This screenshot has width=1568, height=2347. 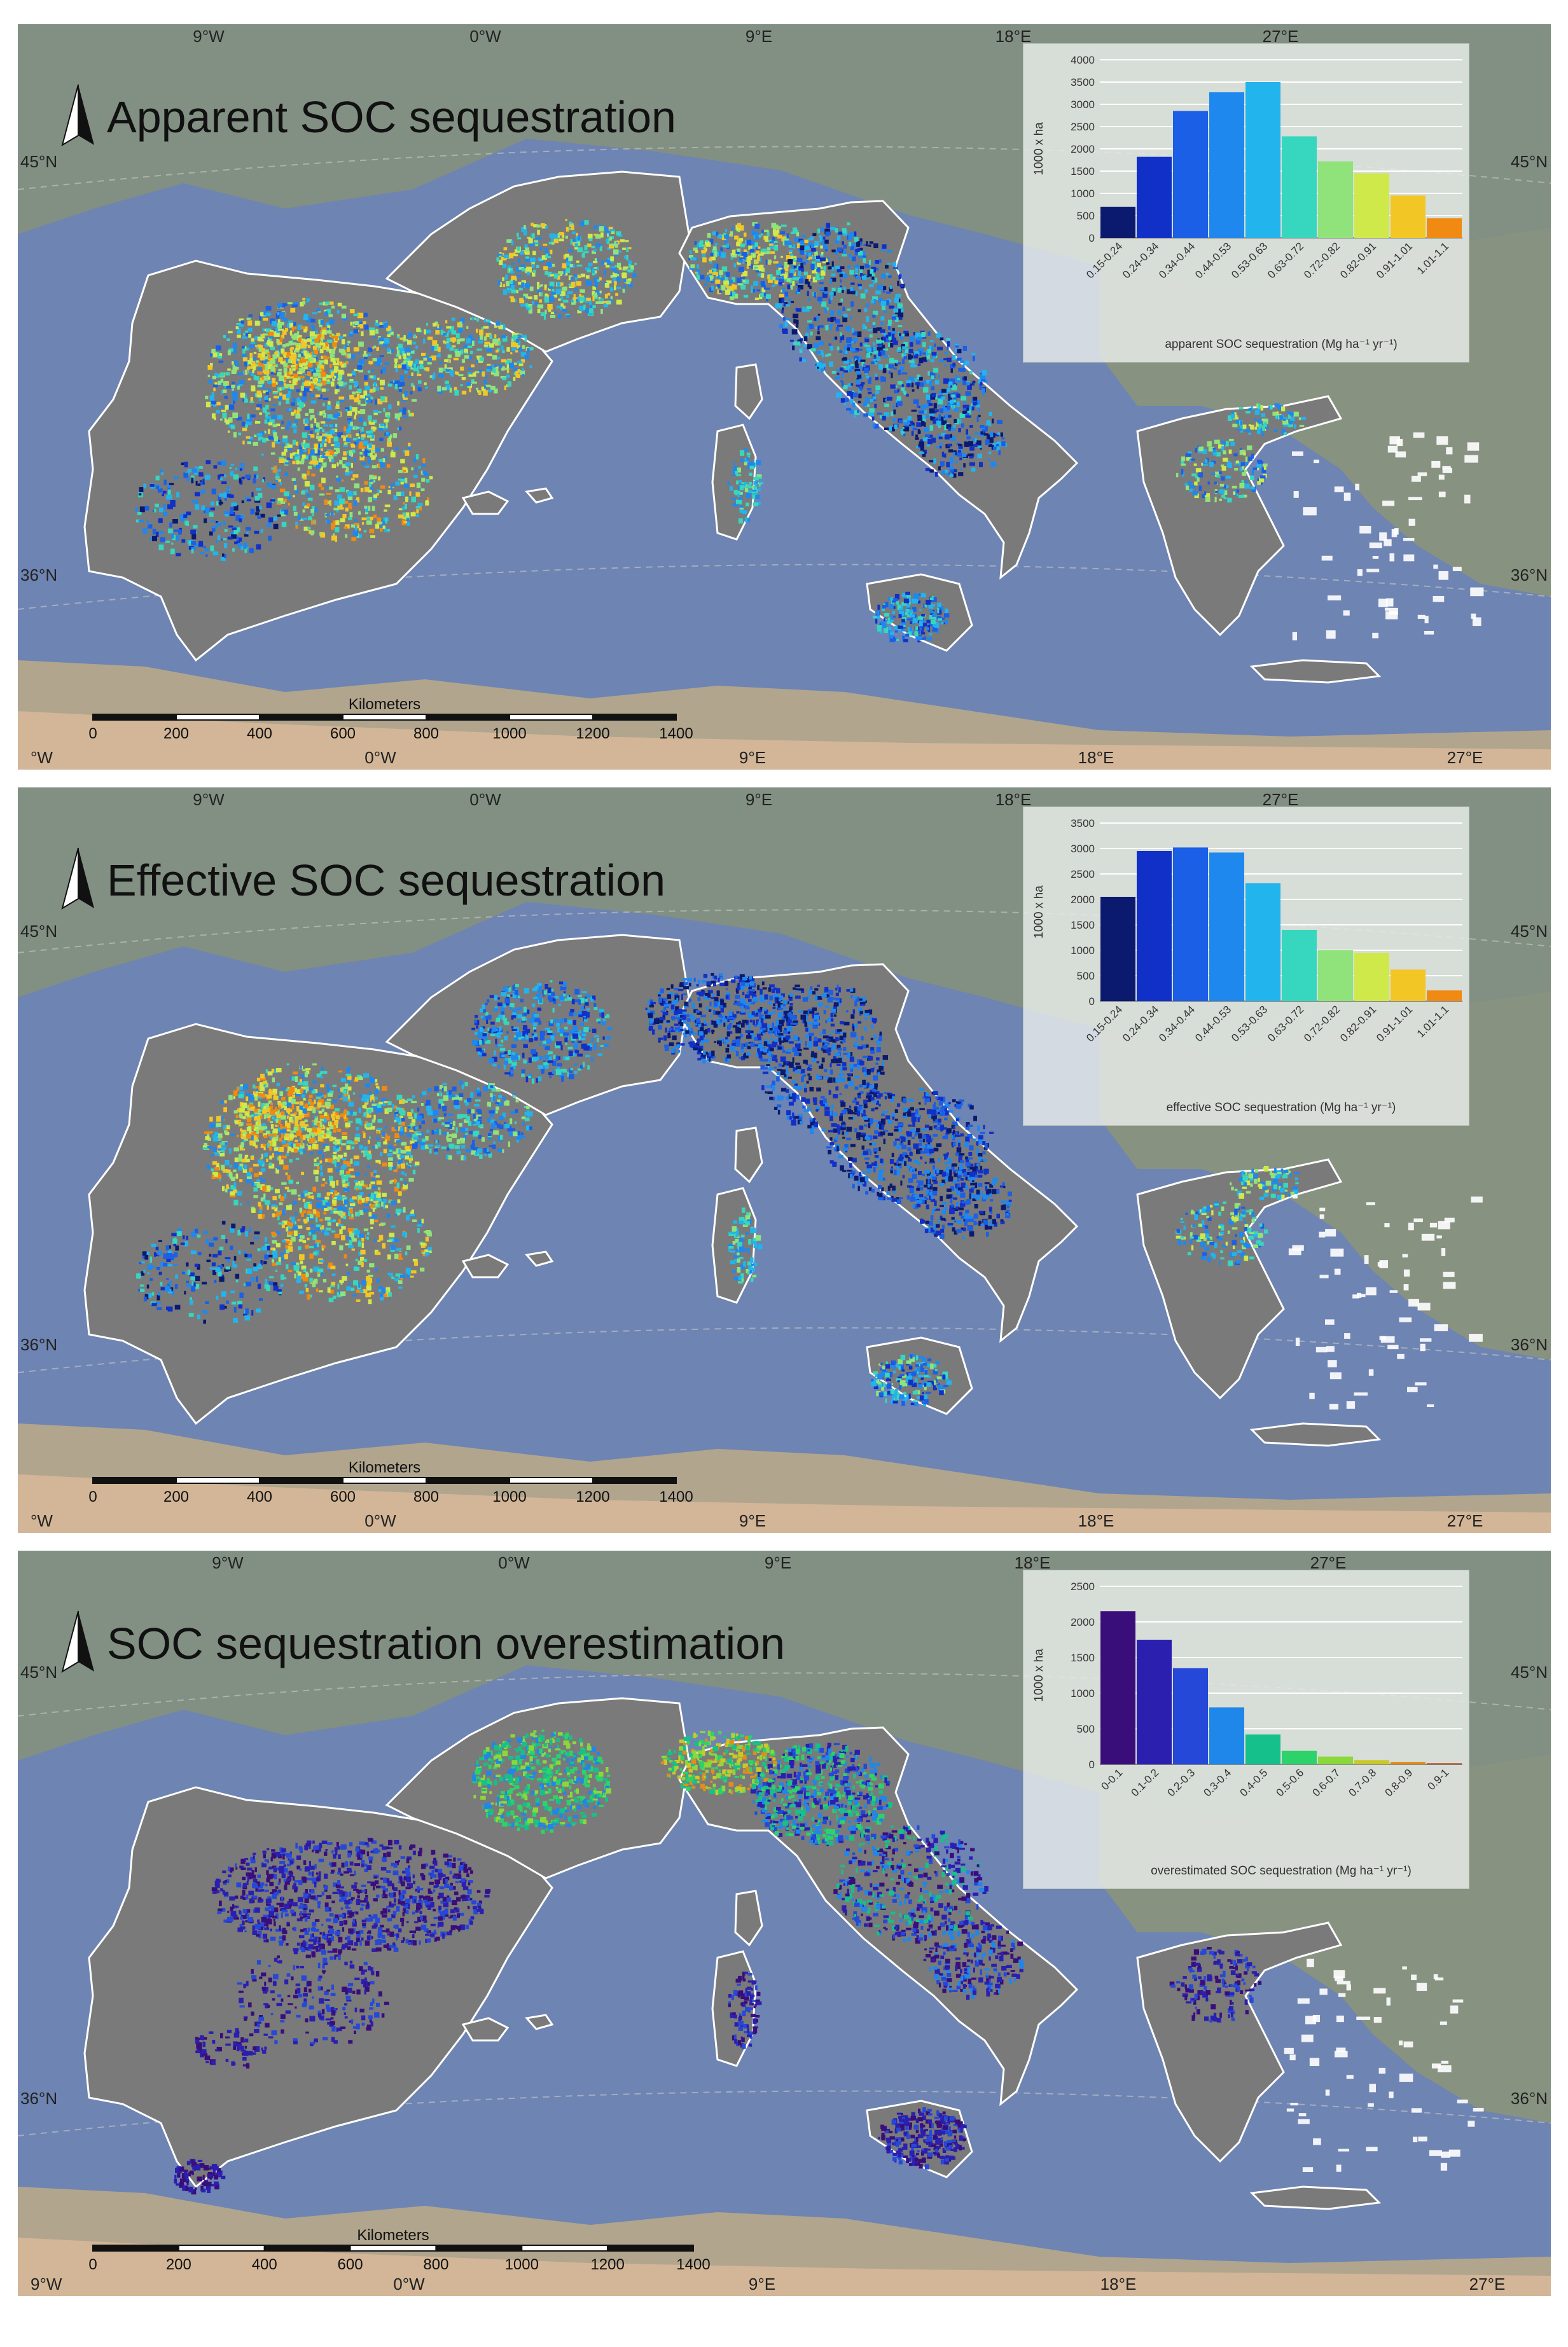 I want to click on latitude-label-right: 45°N, so click(x=1529, y=161).